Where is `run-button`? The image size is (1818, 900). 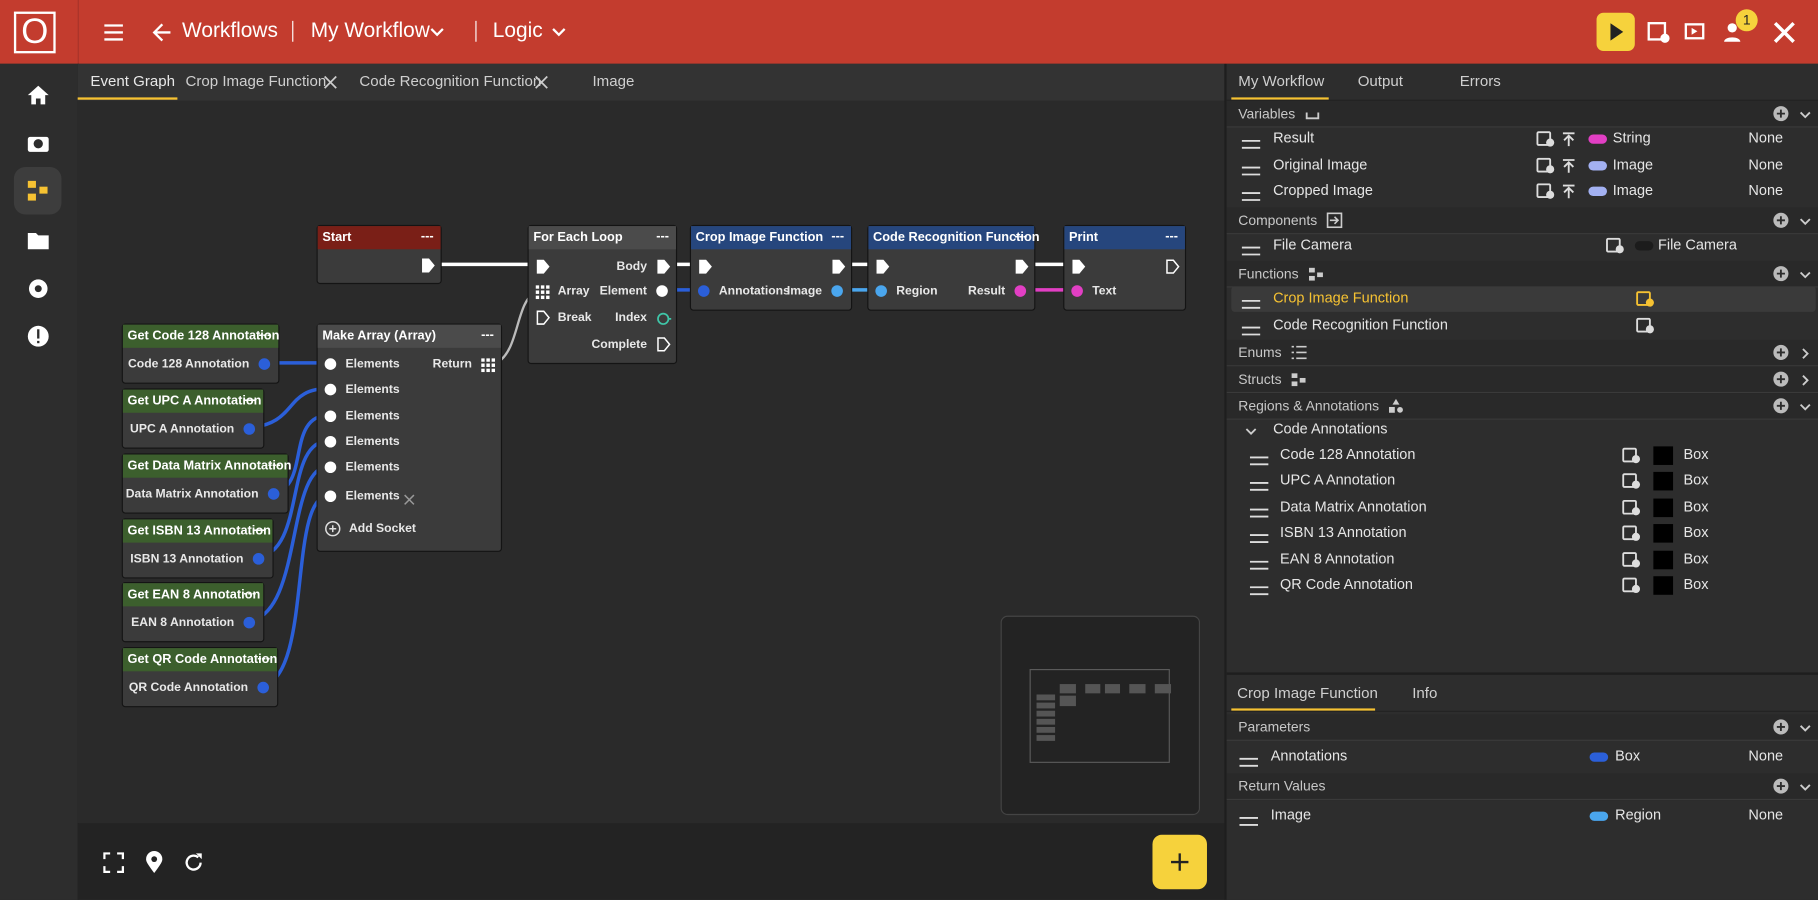
run-button is located at coordinates (1615, 32).